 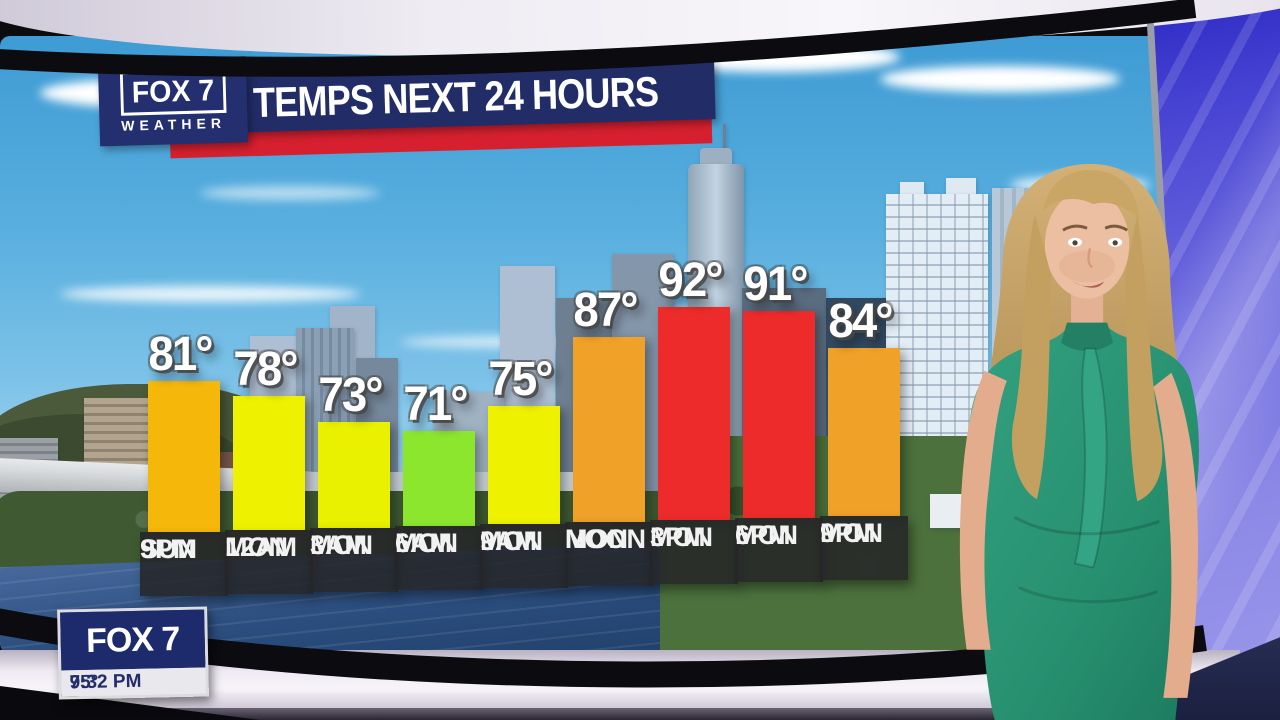 I want to click on mouth, so click(x=1088, y=284).